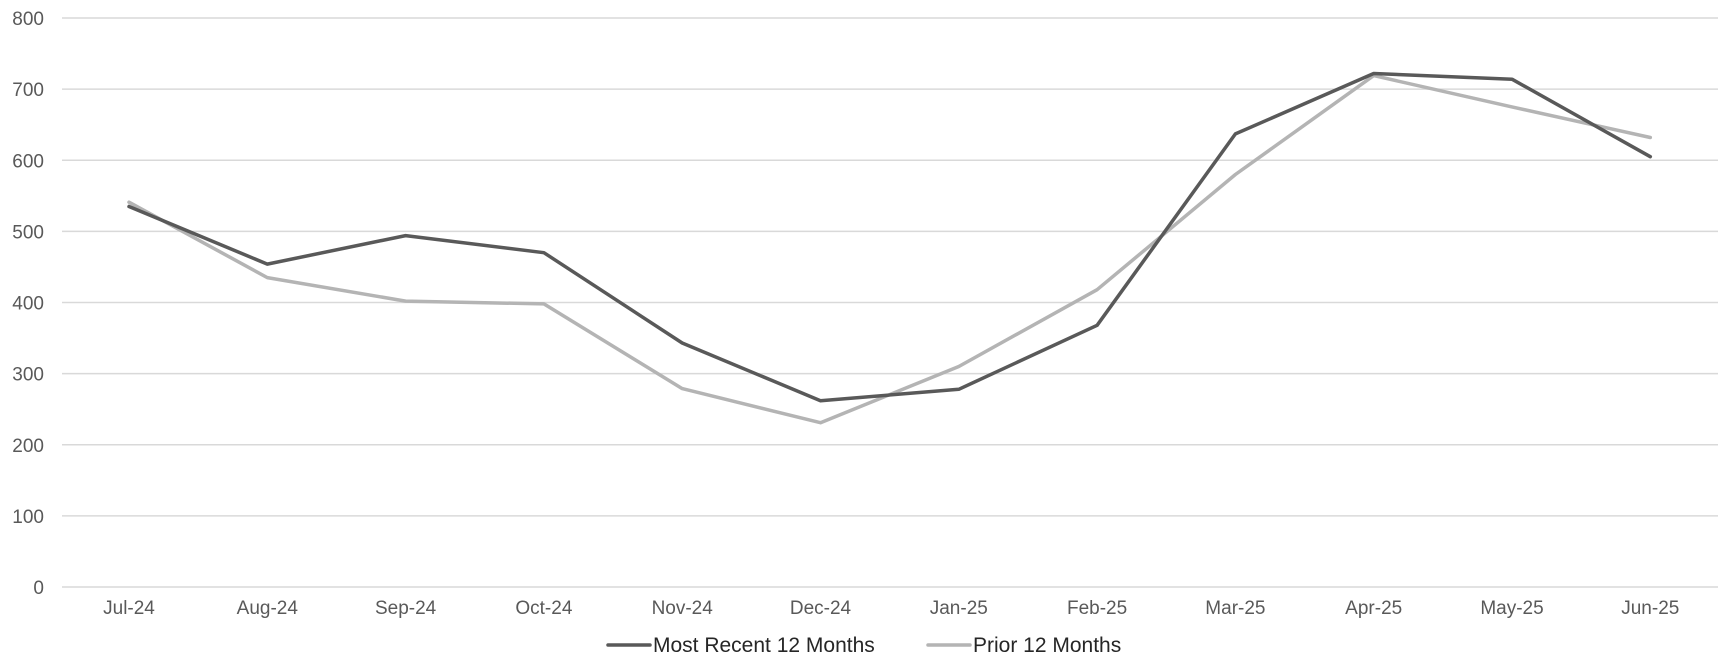  Describe the element at coordinates (28, 19) in the screenshot. I see `y-tick-label: 800` at that location.